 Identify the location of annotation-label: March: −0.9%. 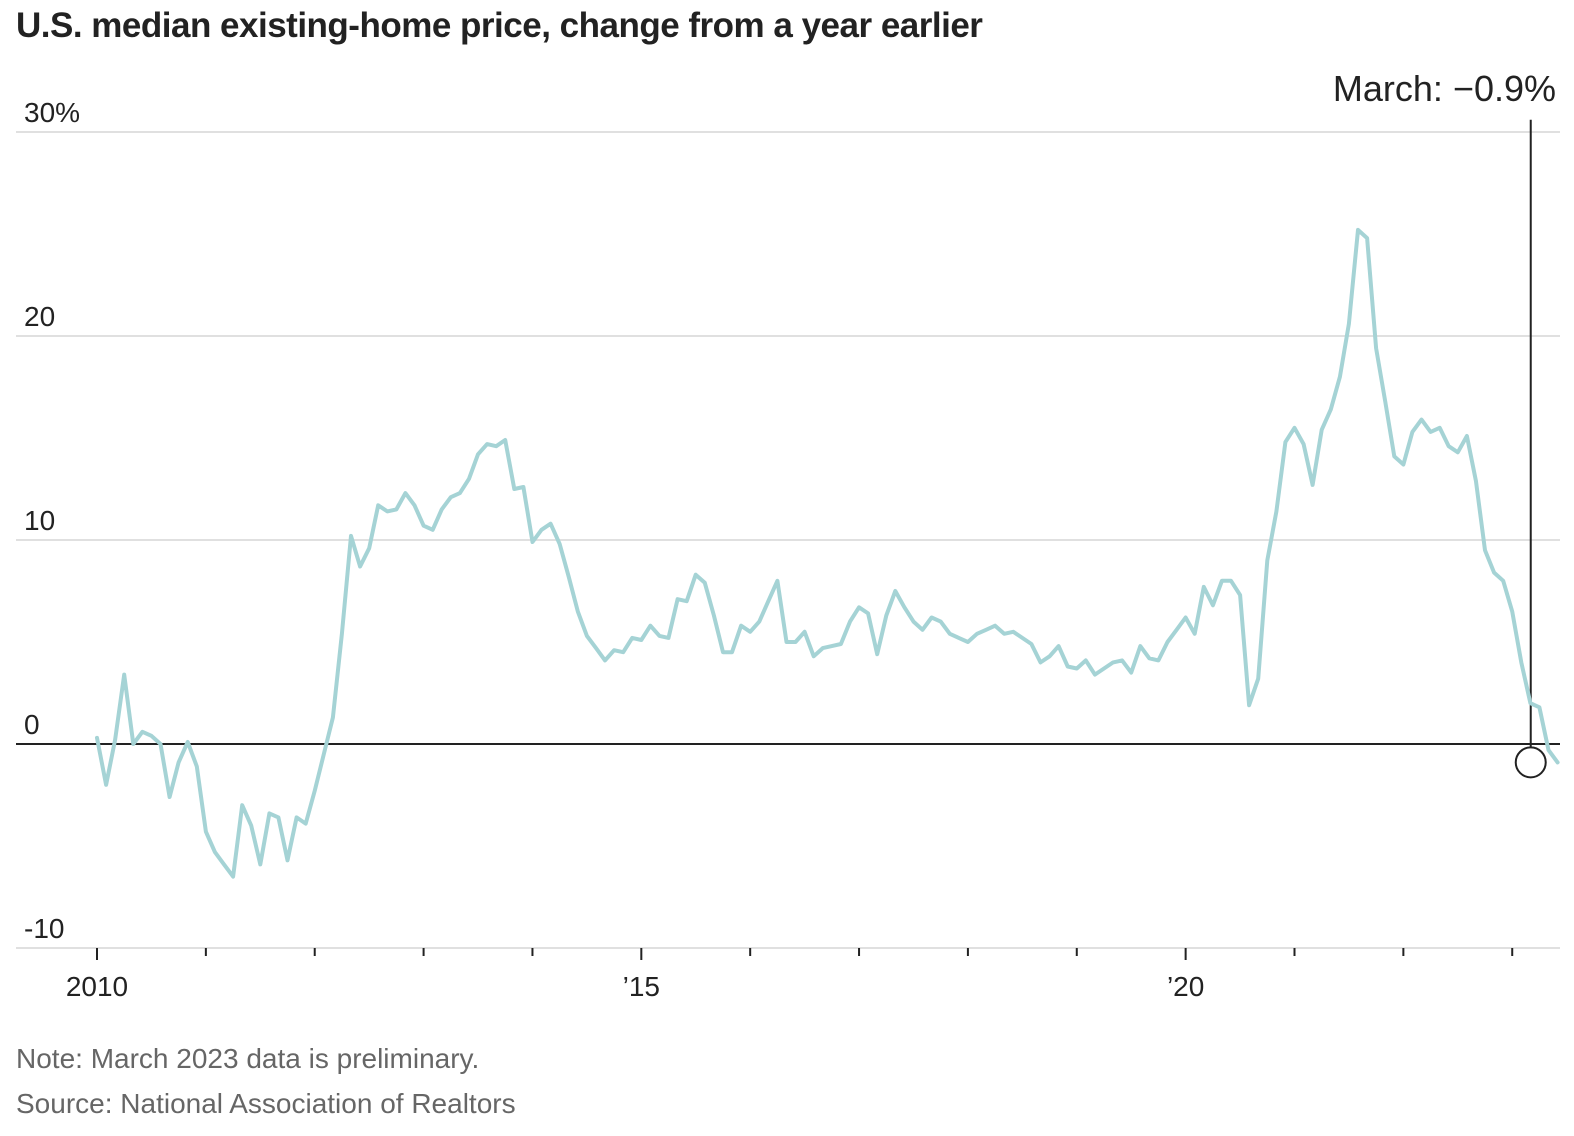
(1444, 88).